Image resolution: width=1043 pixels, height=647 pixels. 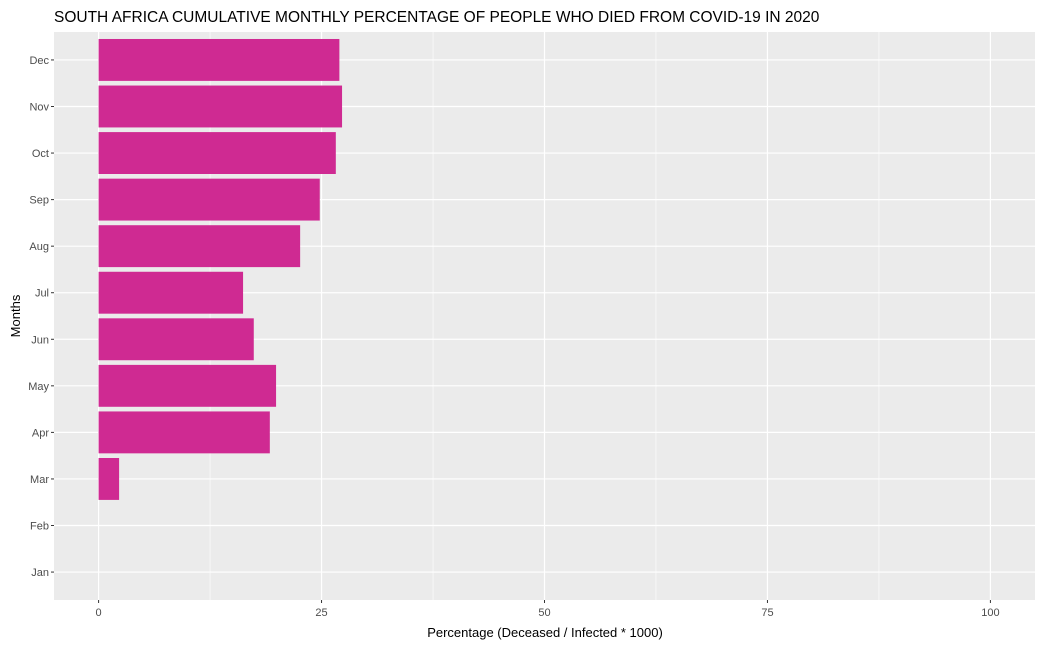 I want to click on y-tick-label: Oct, so click(x=40, y=154).